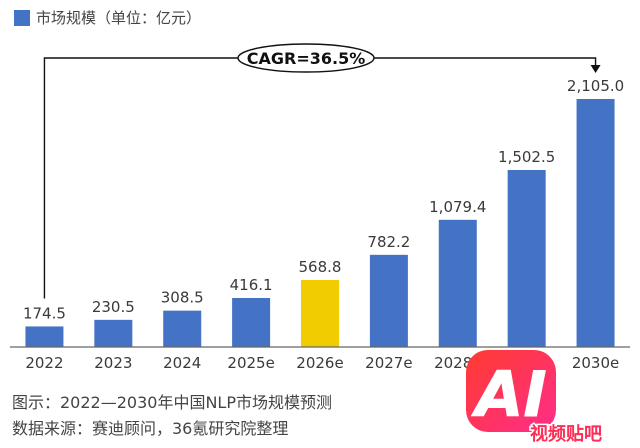 The width and height of the screenshot is (640, 448). I want to click on cagr-arrowhead, so click(595, 69).